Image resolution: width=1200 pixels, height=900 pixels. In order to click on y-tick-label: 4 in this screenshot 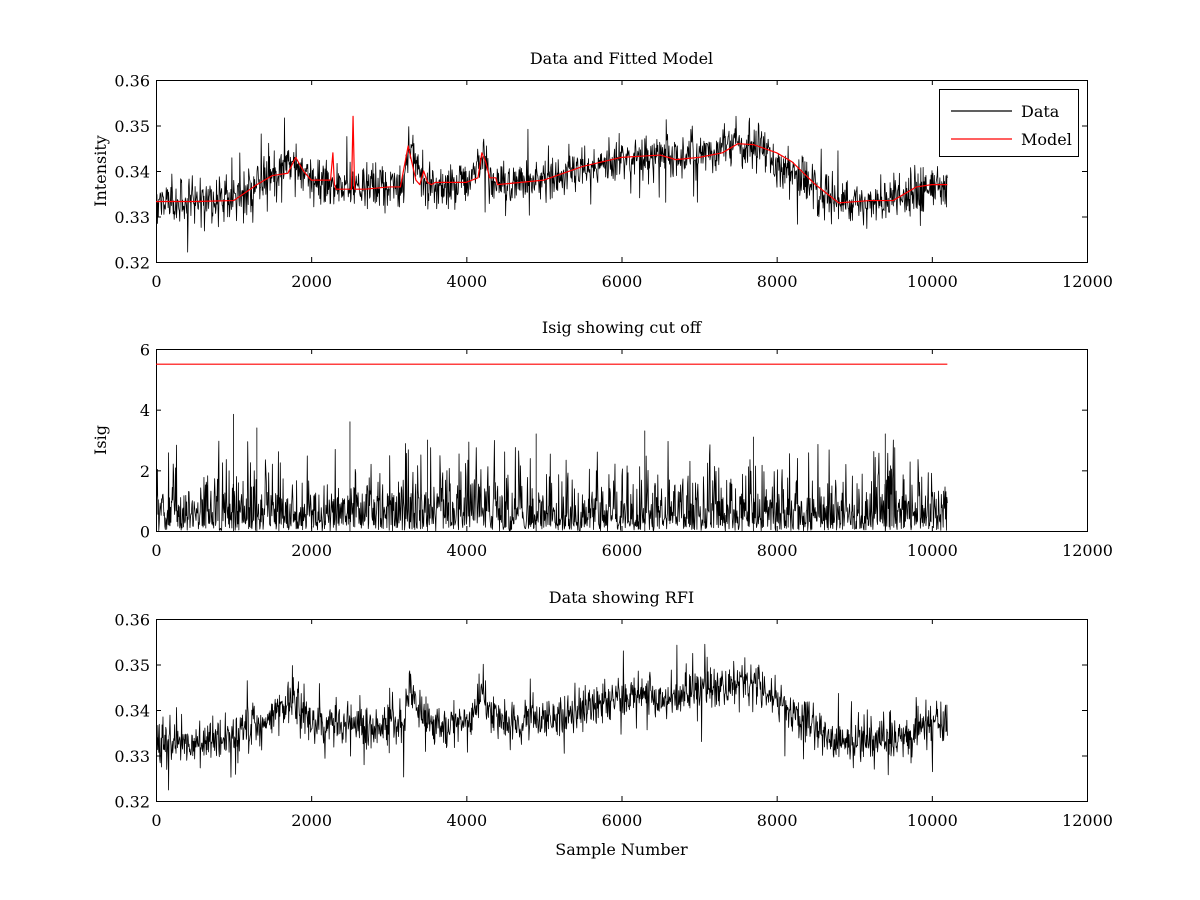, I will do `click(145, 410)`.